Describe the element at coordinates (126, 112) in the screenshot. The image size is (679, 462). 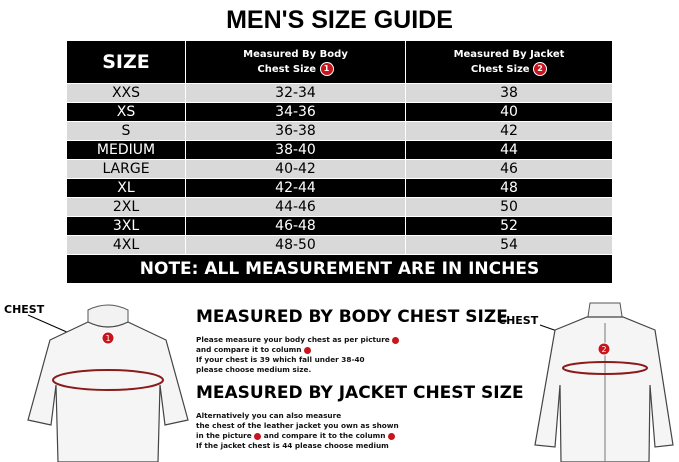
I see `cell-size: XS` at that location.